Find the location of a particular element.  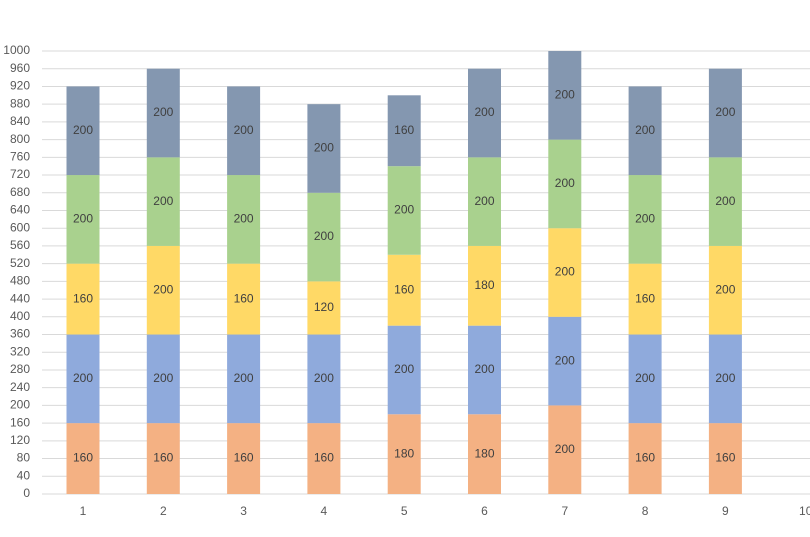

x-tick-label: 3 is located at coordinates (243, 511).